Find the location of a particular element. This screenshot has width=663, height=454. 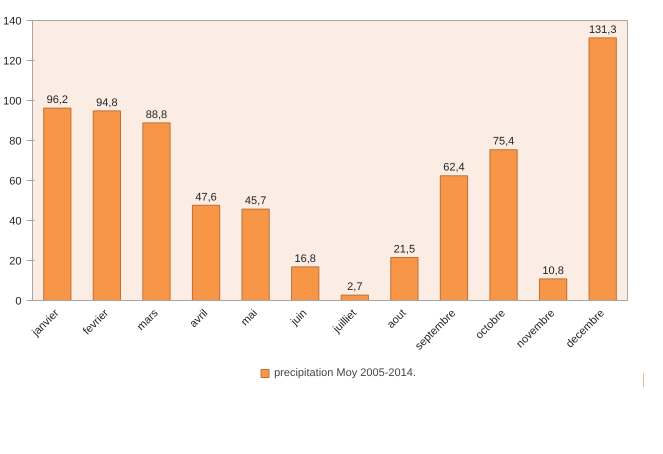

legend-label: precipitation Moy 2005-2014. is located at coordinates (345, 373).